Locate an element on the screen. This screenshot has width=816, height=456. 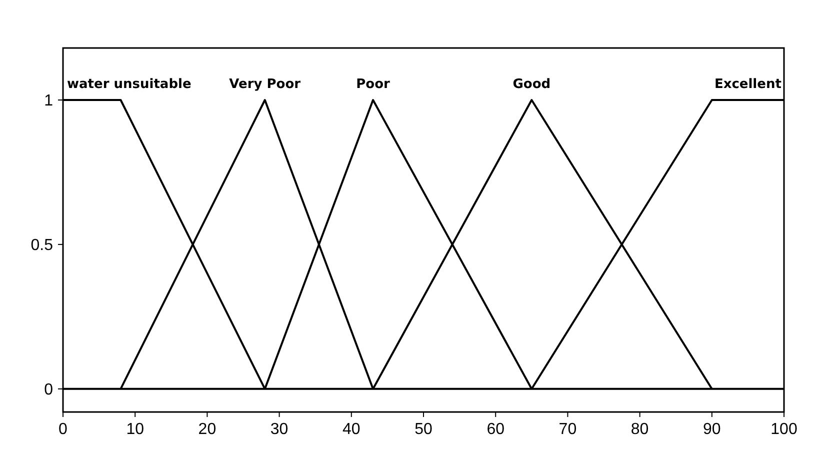
x-tick-label: 20 is located at coordinates (207, 429).